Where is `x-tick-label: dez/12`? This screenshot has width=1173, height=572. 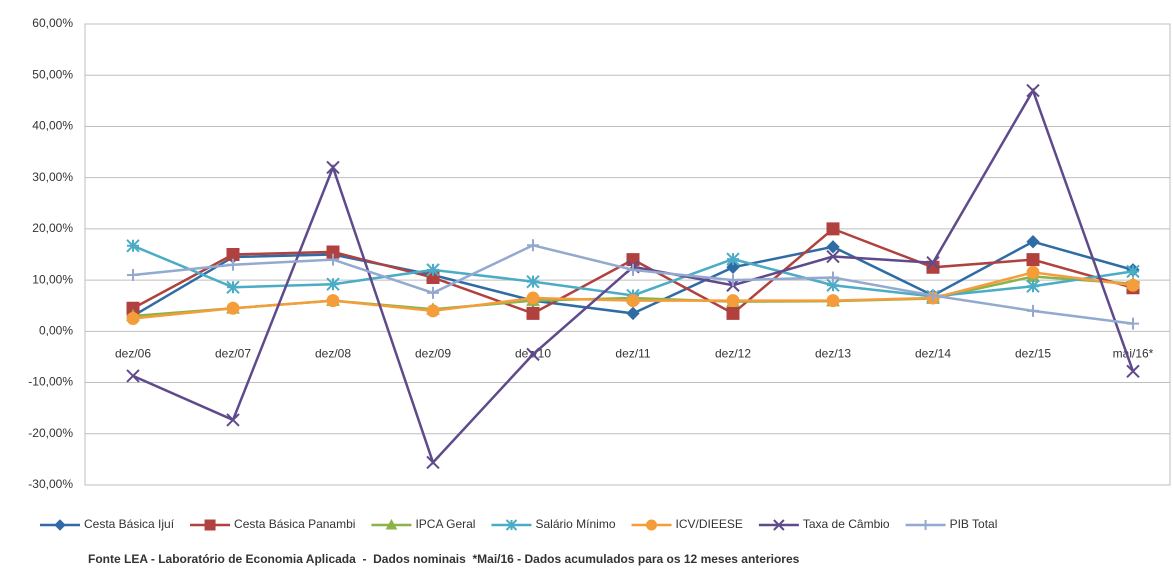 x-tick-label: dez/12 is located at coordinates (733, 354).